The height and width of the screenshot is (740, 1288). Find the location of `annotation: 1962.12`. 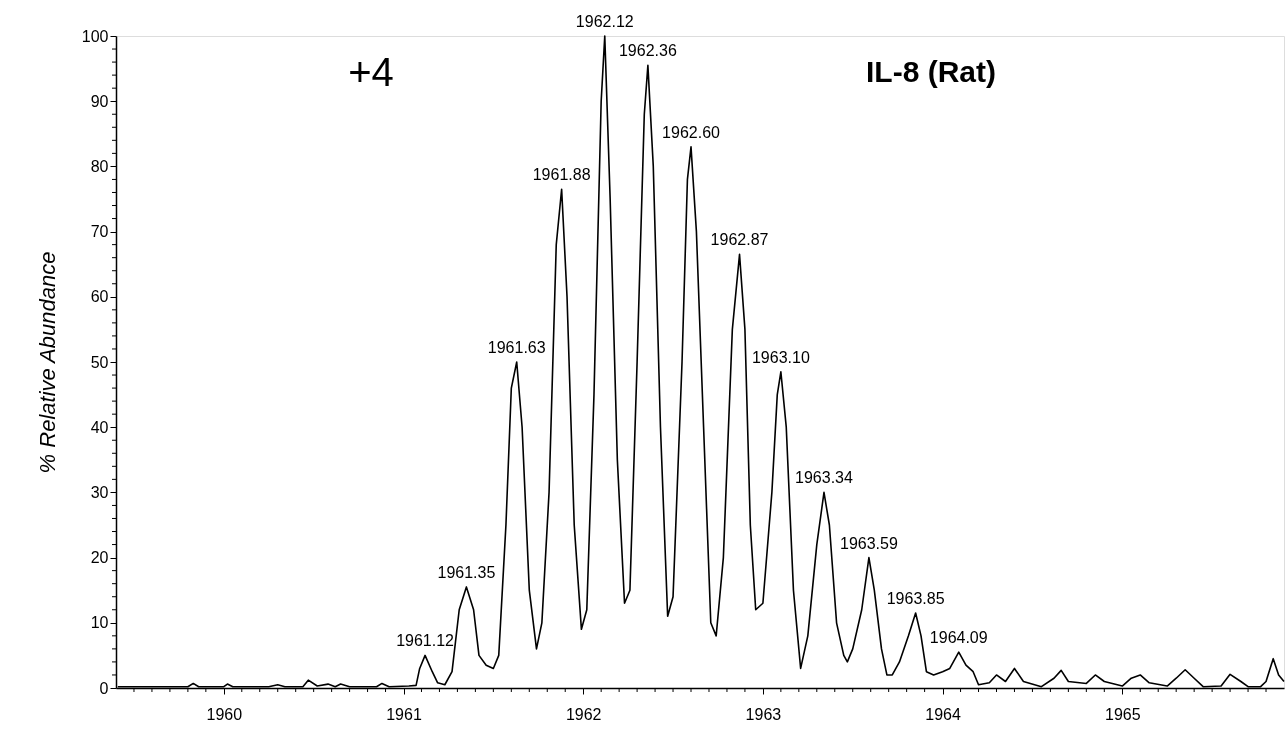

annotation: 1962.12 is located at coordinates (604, 21).